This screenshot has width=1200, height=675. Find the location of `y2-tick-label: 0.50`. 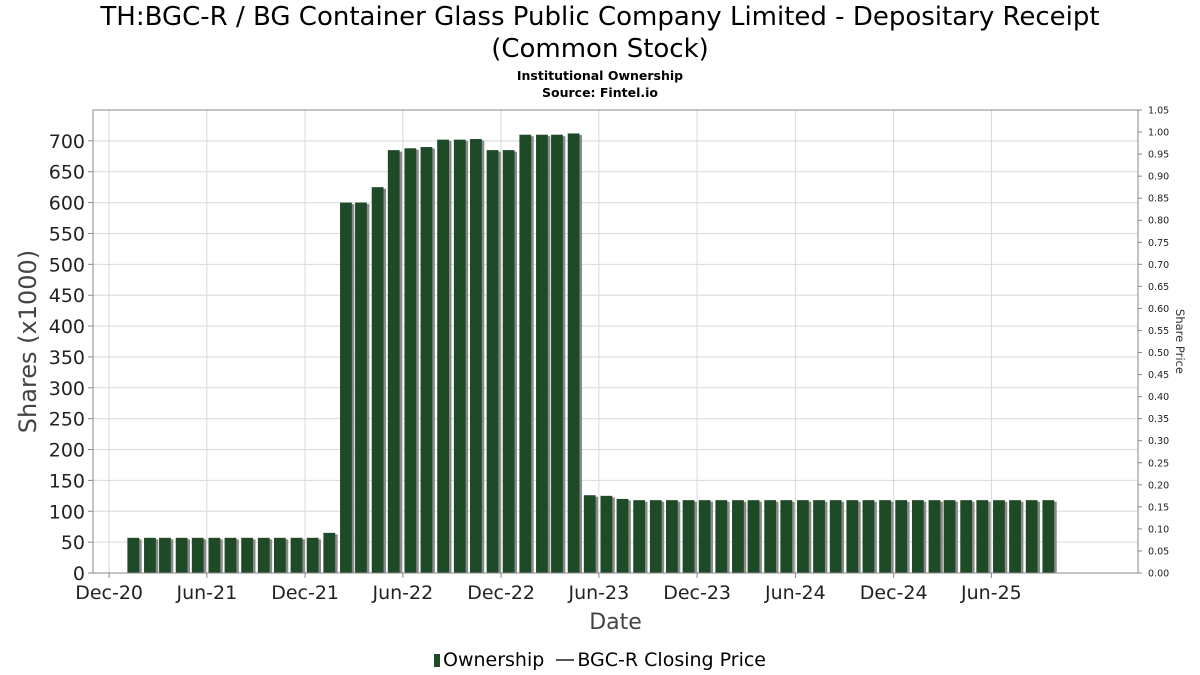

y2-tick-label: 0.50 is located at coordinates (1158, 353).